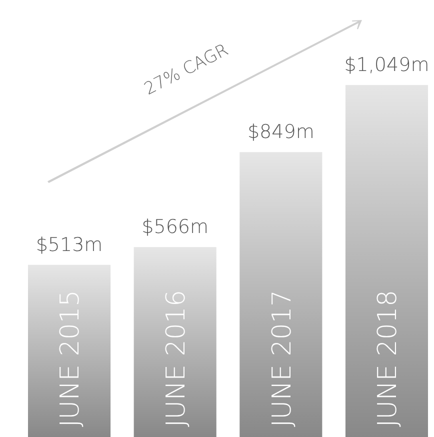 The image size is (434, 437). What do you see at coordinates (387, 65) in the screenshot?
I see `data-label: $1,049m` at bounding box center [387, 65].